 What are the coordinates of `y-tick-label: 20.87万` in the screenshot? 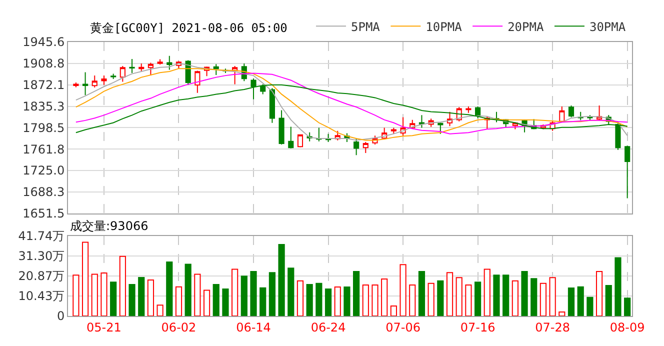 It's located at (41, 276).